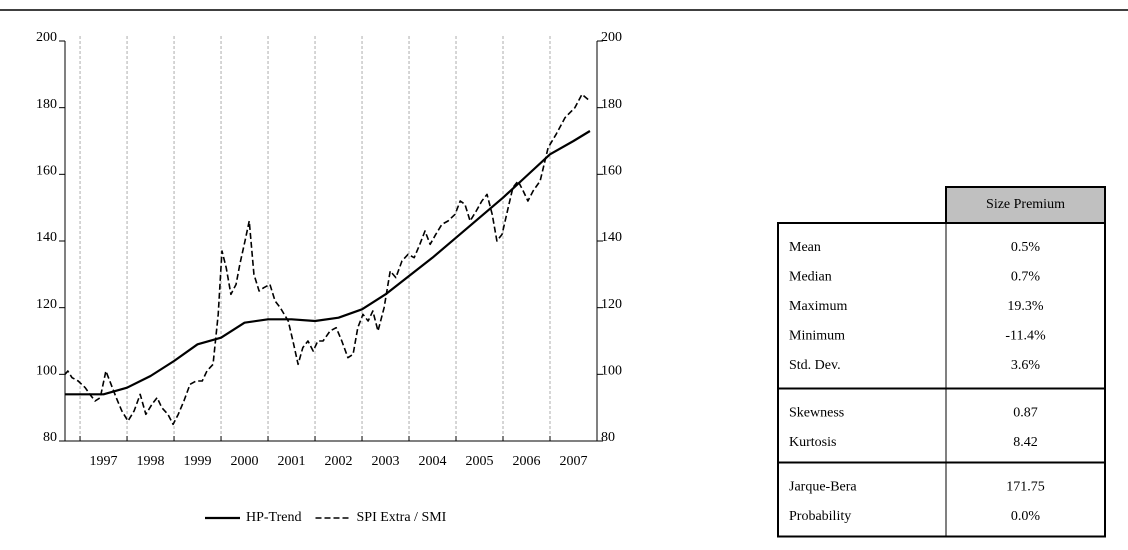 This screenshot has width=1128, height=550. What do you see at coordinates (1026, 247) in the screenshot?
I see `table-cell: 0.5%` at bounding box center [1026, 247].